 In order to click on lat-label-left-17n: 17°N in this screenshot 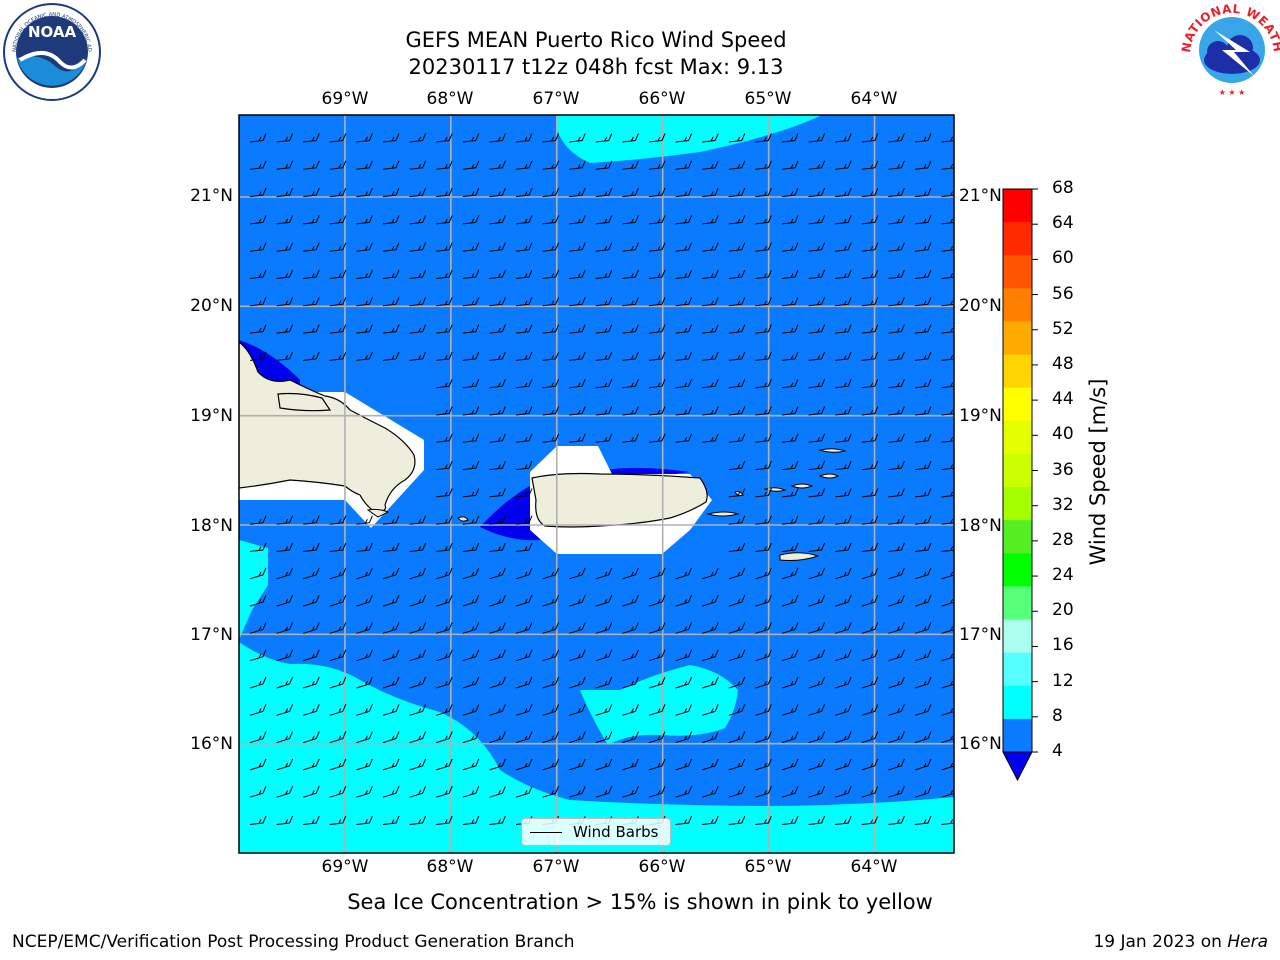, I will do `click(211, 635)`.